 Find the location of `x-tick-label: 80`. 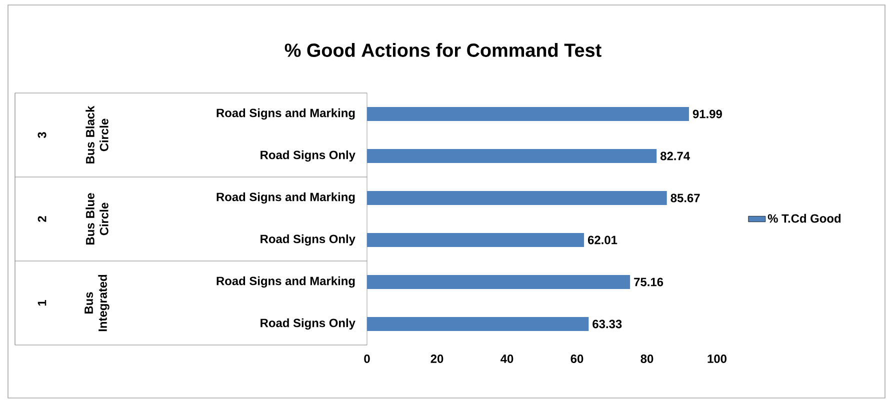

x-tick-label: 80 is located at coordinates (647, 358).